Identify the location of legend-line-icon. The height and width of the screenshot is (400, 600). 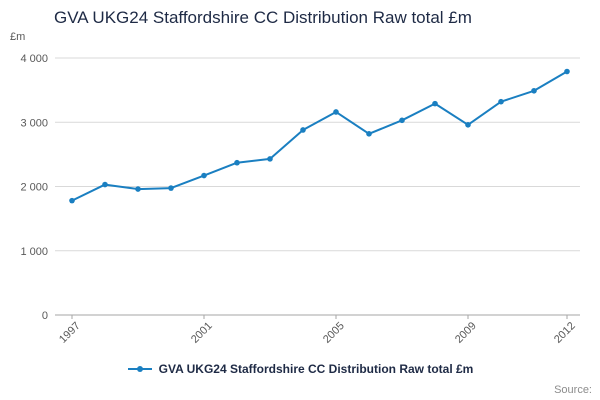
(139, 369).